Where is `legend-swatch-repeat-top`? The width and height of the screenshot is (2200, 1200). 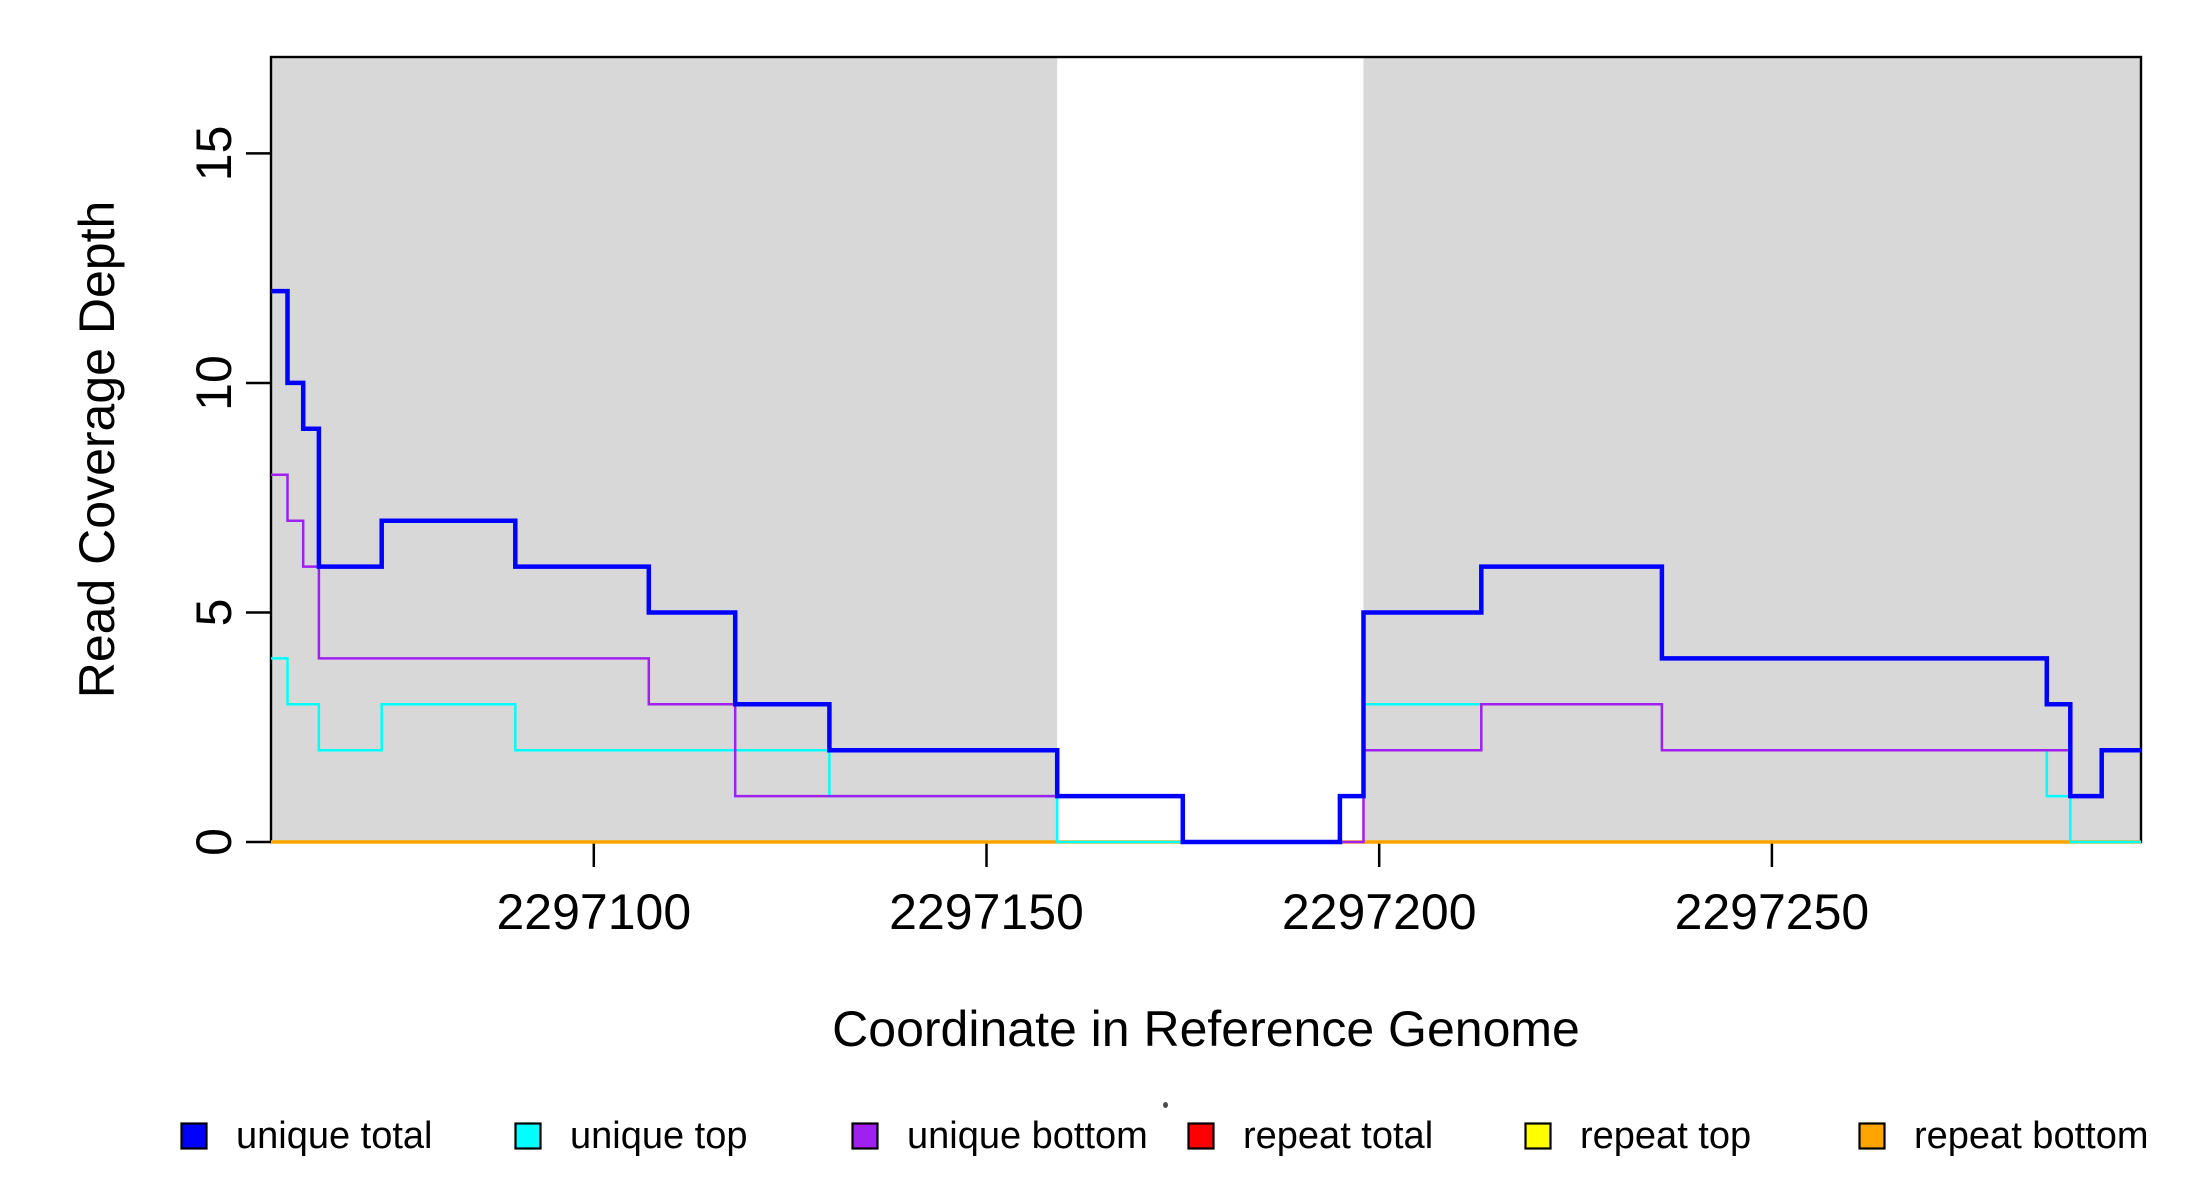 legend-swatch-repeat-top is located at coordinates (1538, 1136).